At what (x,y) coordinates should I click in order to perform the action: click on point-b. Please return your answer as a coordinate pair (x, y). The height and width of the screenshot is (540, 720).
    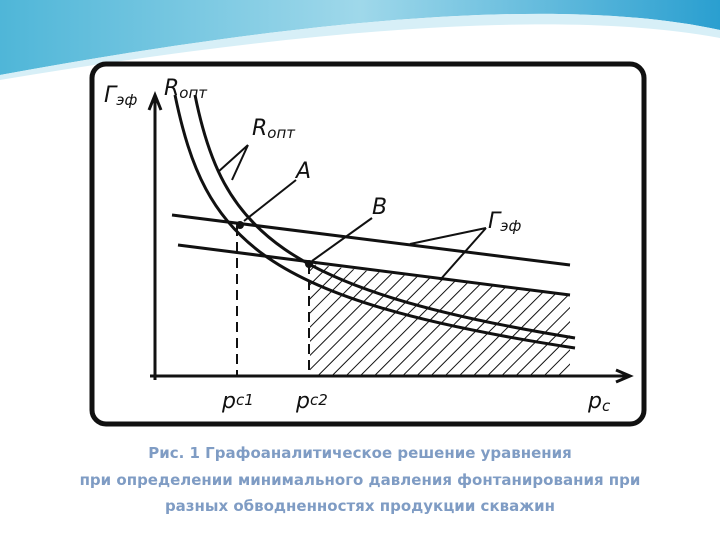
    Looking at the image, I should click on (309, 264).